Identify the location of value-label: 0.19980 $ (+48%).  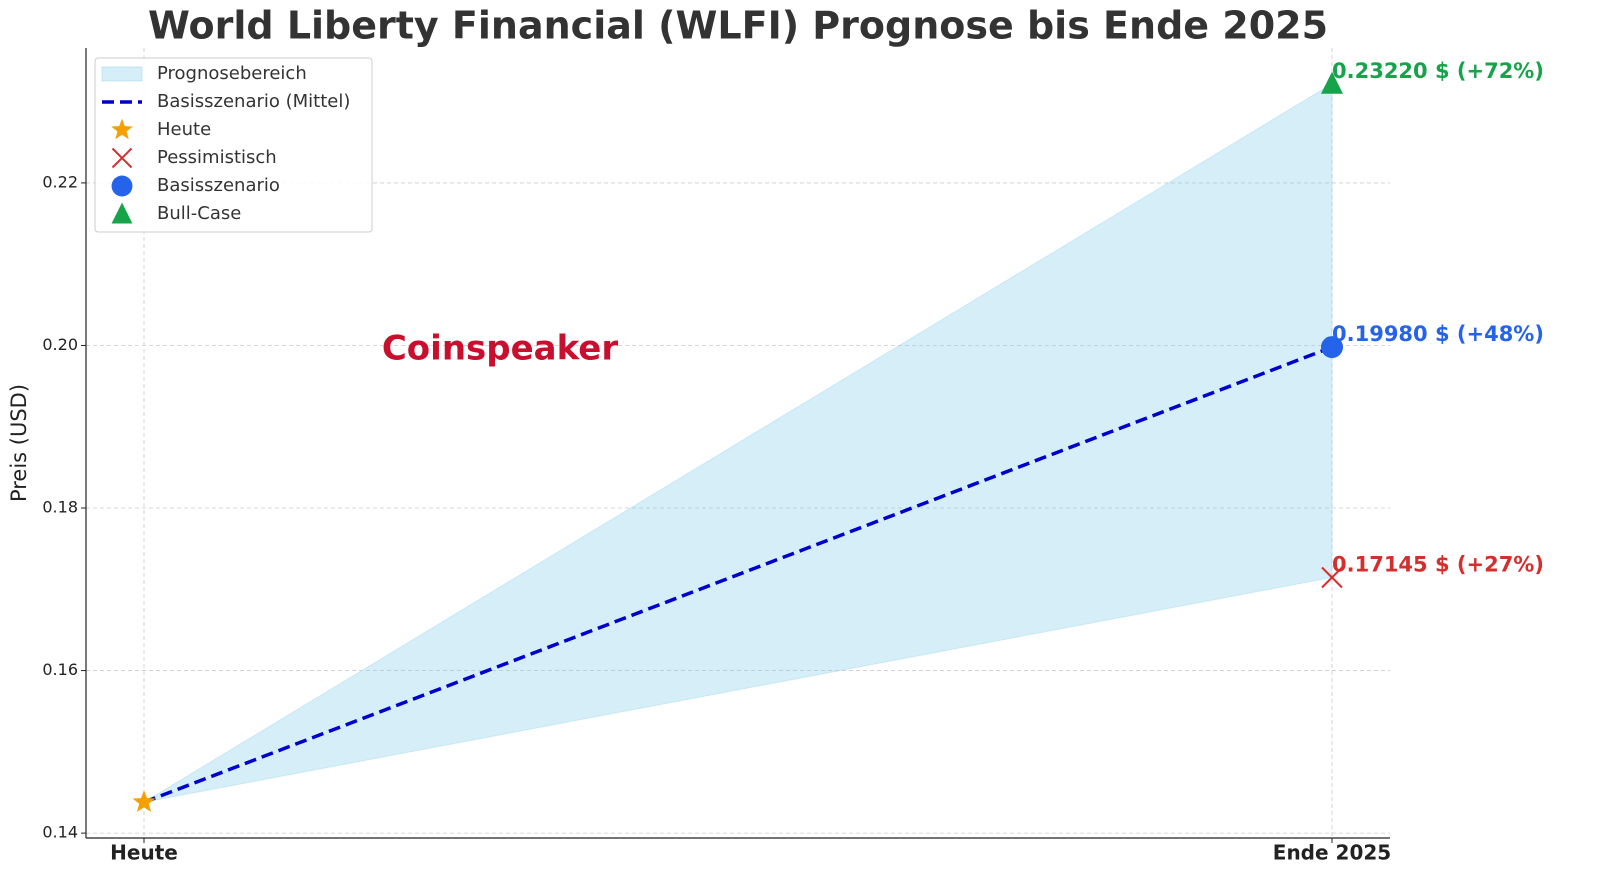
(1438, 334).